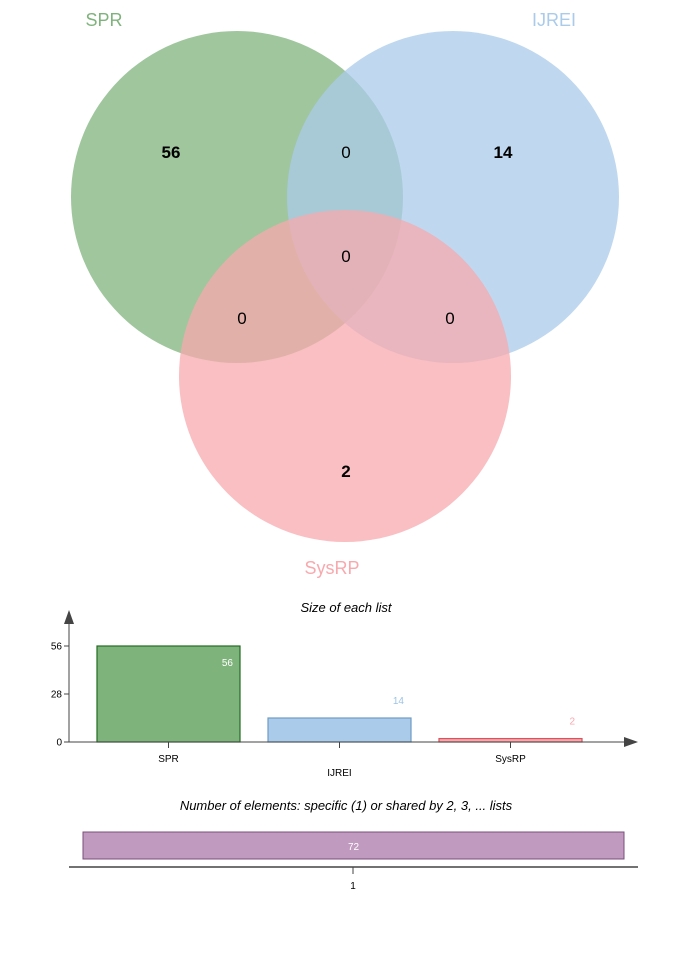 This screenshot has width=693, height=964. I want to click on y-tick-label: 0, so click(59, 743).